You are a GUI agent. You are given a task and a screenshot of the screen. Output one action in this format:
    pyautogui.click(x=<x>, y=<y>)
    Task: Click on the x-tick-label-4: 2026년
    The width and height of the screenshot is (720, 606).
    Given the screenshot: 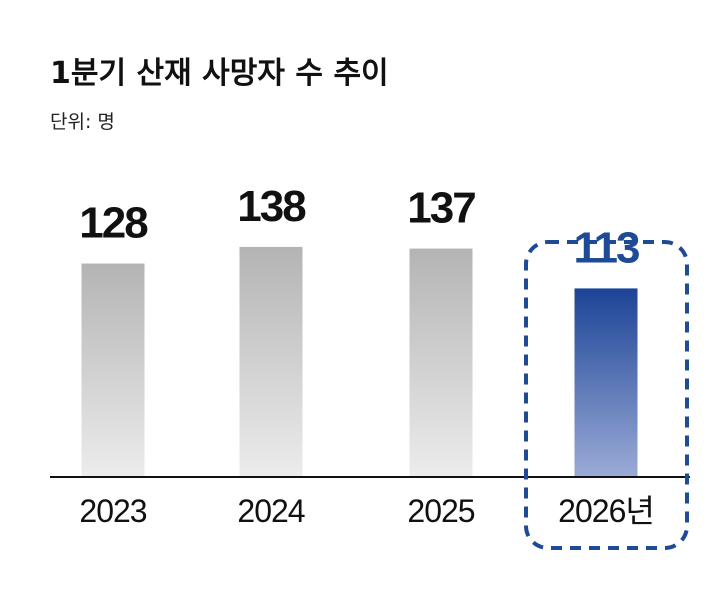 What is the action you would take?
    pyautogui.click(x=606, y=511)
    